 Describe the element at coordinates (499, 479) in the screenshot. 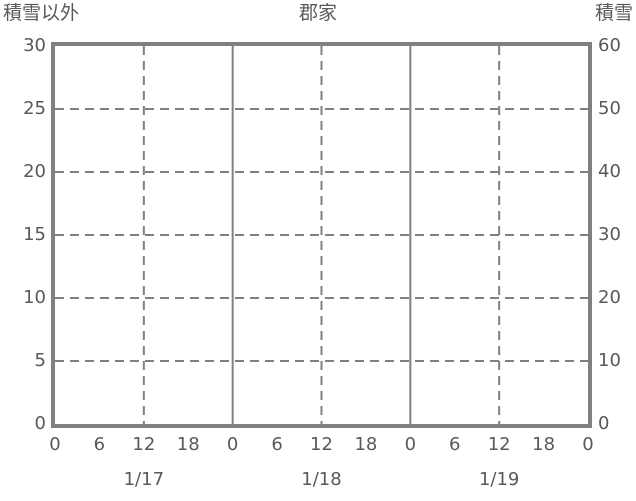

I see `x-axis-date-label: 1/19` at that location.